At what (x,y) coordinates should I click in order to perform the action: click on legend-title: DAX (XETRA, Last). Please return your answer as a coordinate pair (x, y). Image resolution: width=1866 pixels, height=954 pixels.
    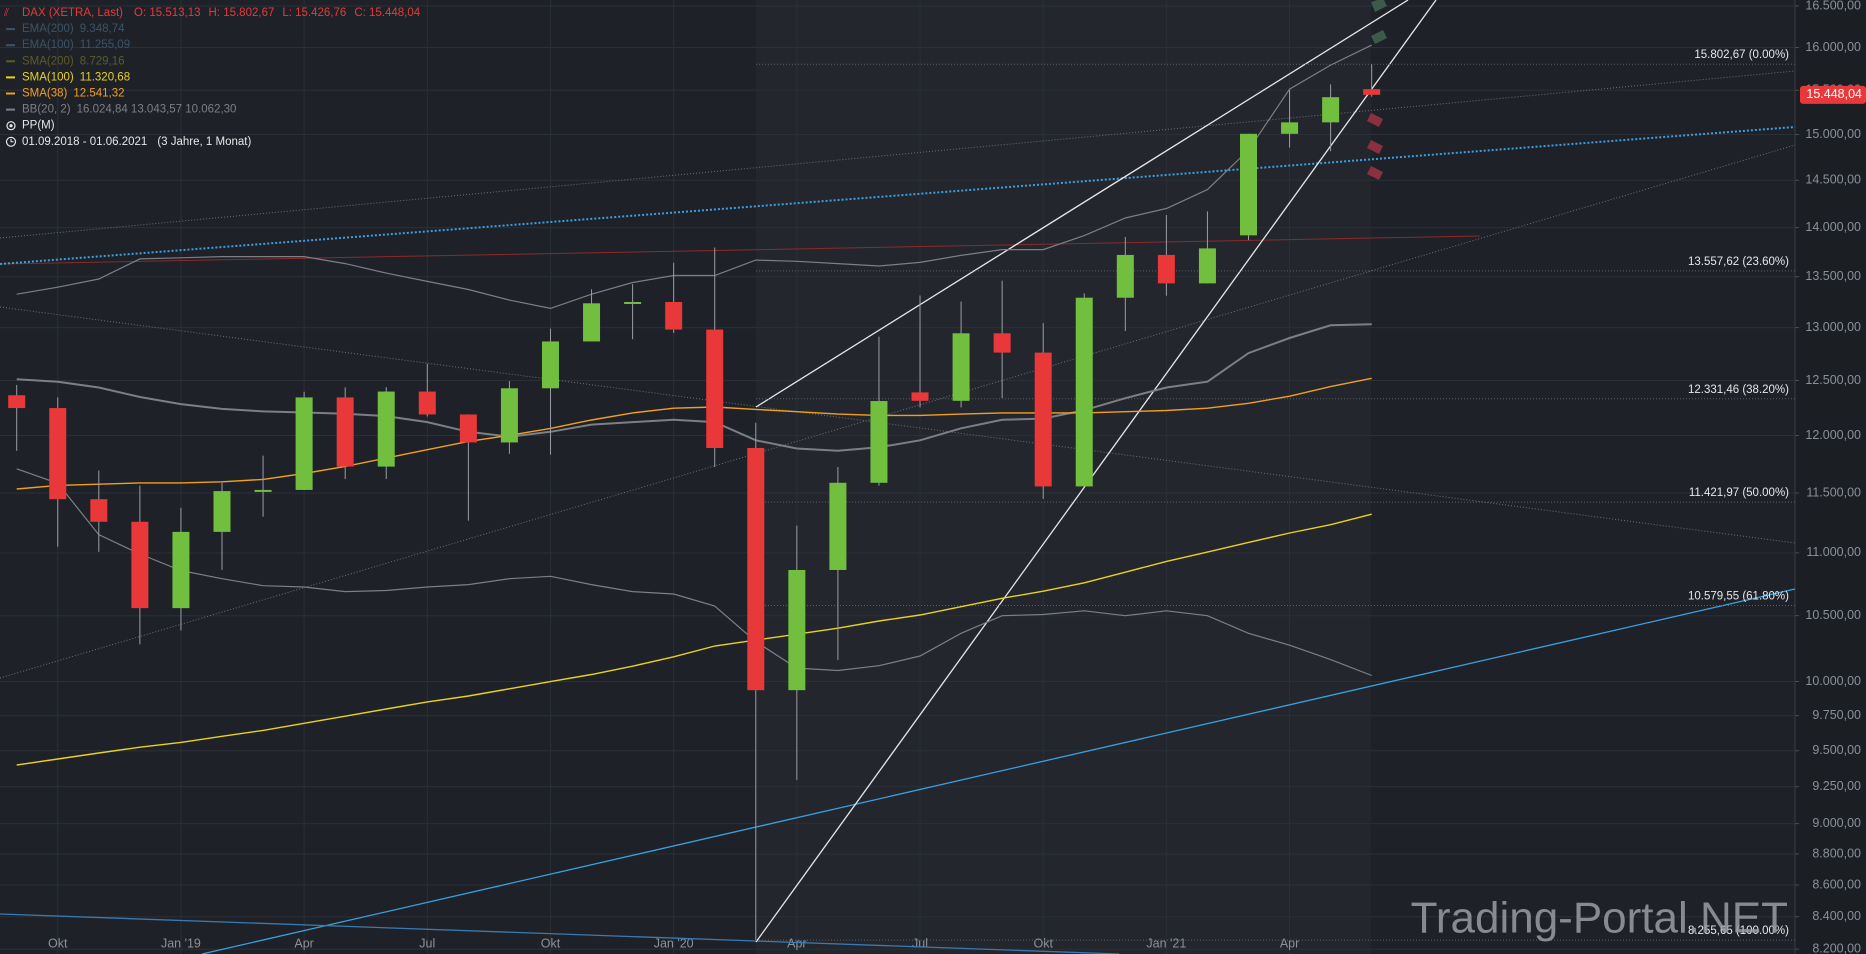
    Looking at the image, I should click on (72, 13).